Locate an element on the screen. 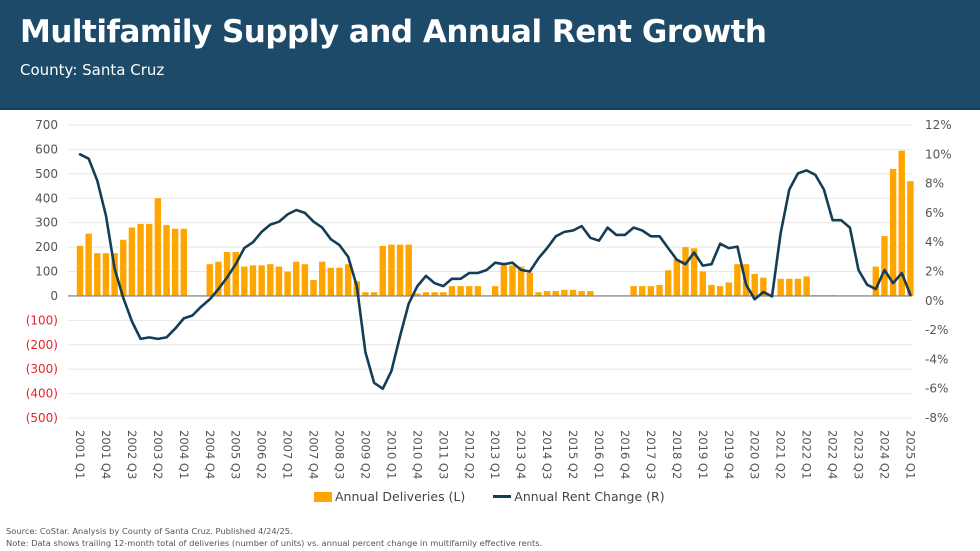  x-tick-label: 2023 Q3 is located at coordinates (859, 454).